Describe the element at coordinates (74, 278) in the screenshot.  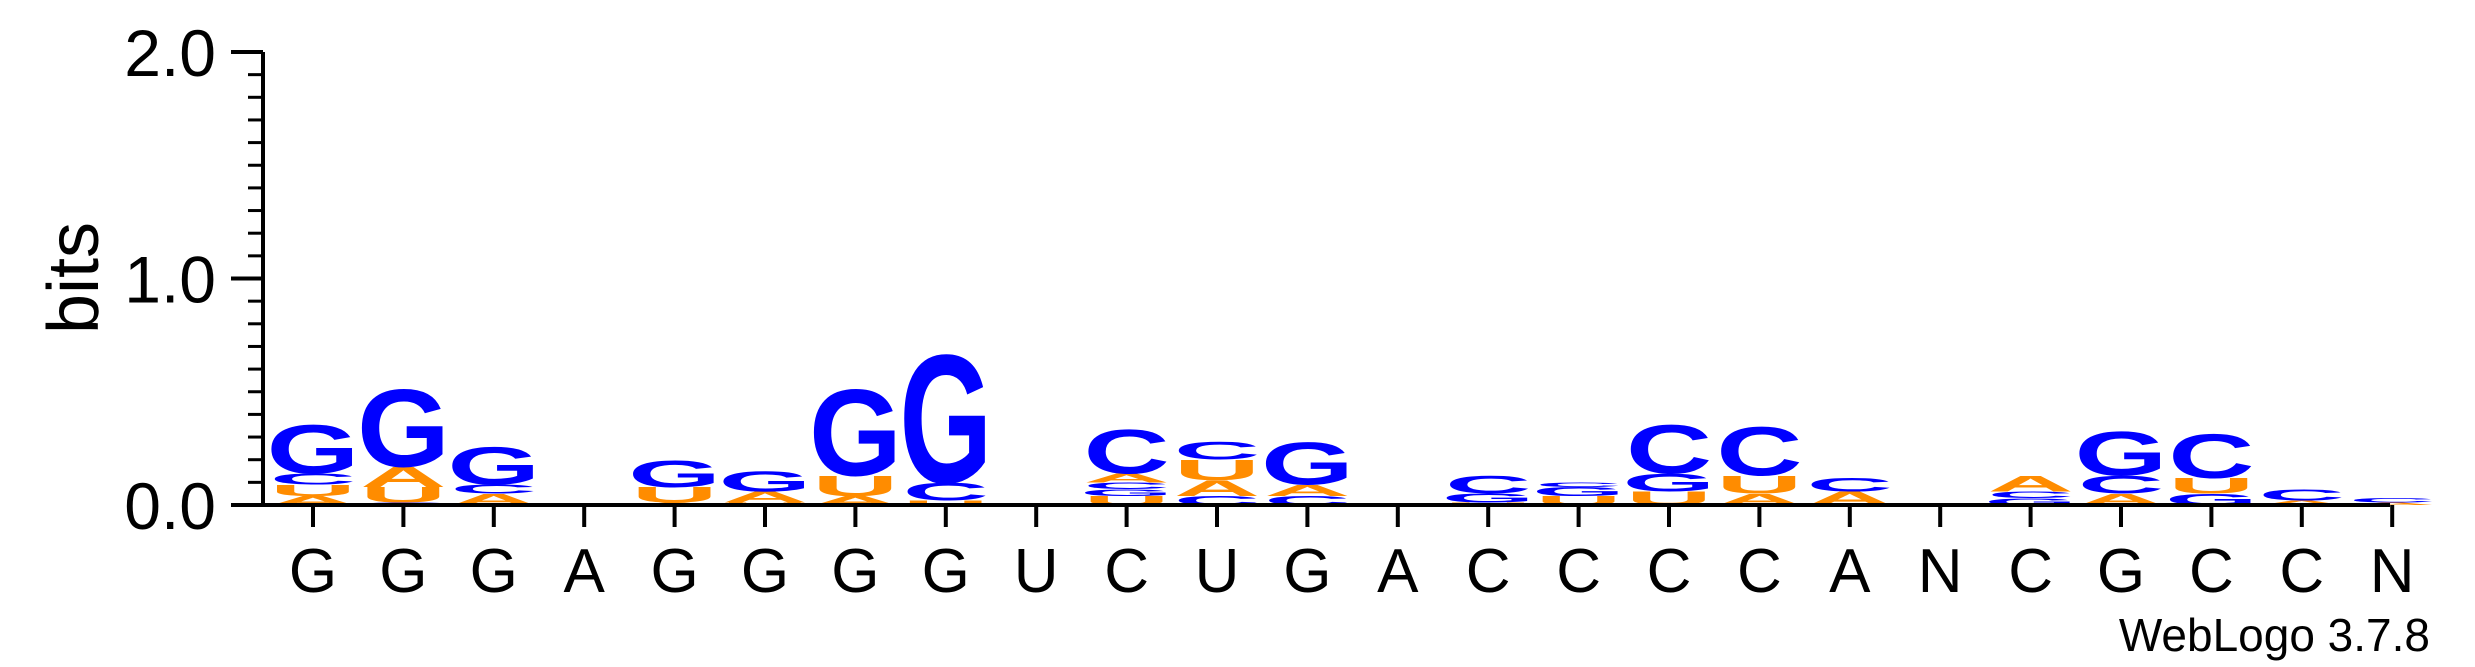
I see `y-axis-label: bits` at that location.